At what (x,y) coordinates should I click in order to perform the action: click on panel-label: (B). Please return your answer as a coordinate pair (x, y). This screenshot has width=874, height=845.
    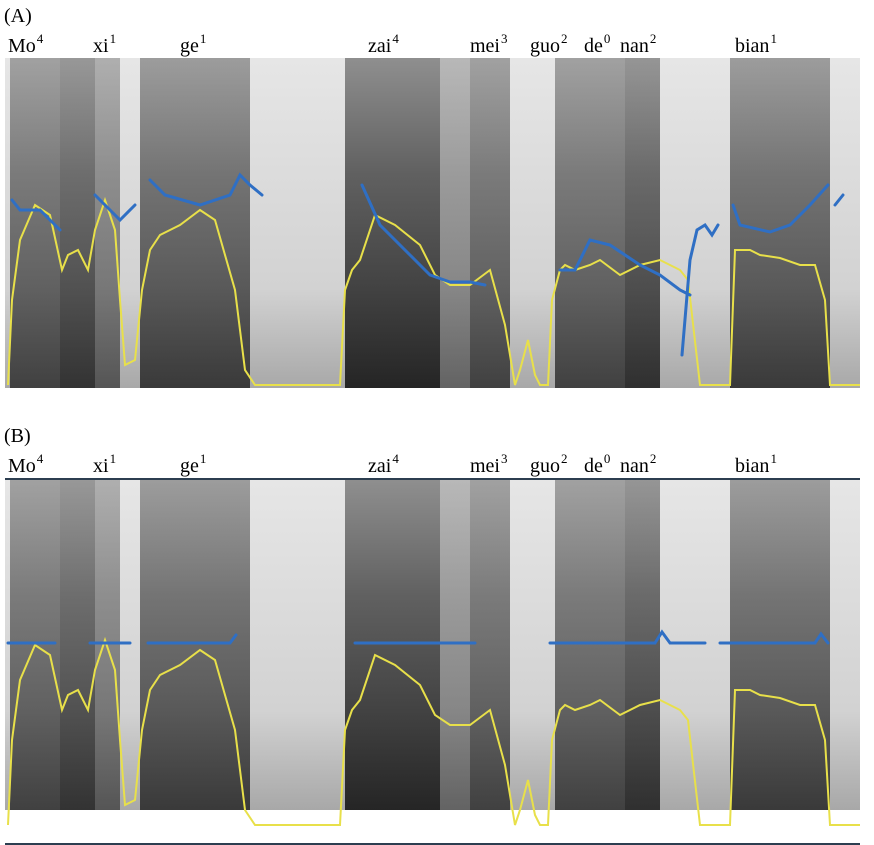
    Looking at the image, I should click on (17, 436).